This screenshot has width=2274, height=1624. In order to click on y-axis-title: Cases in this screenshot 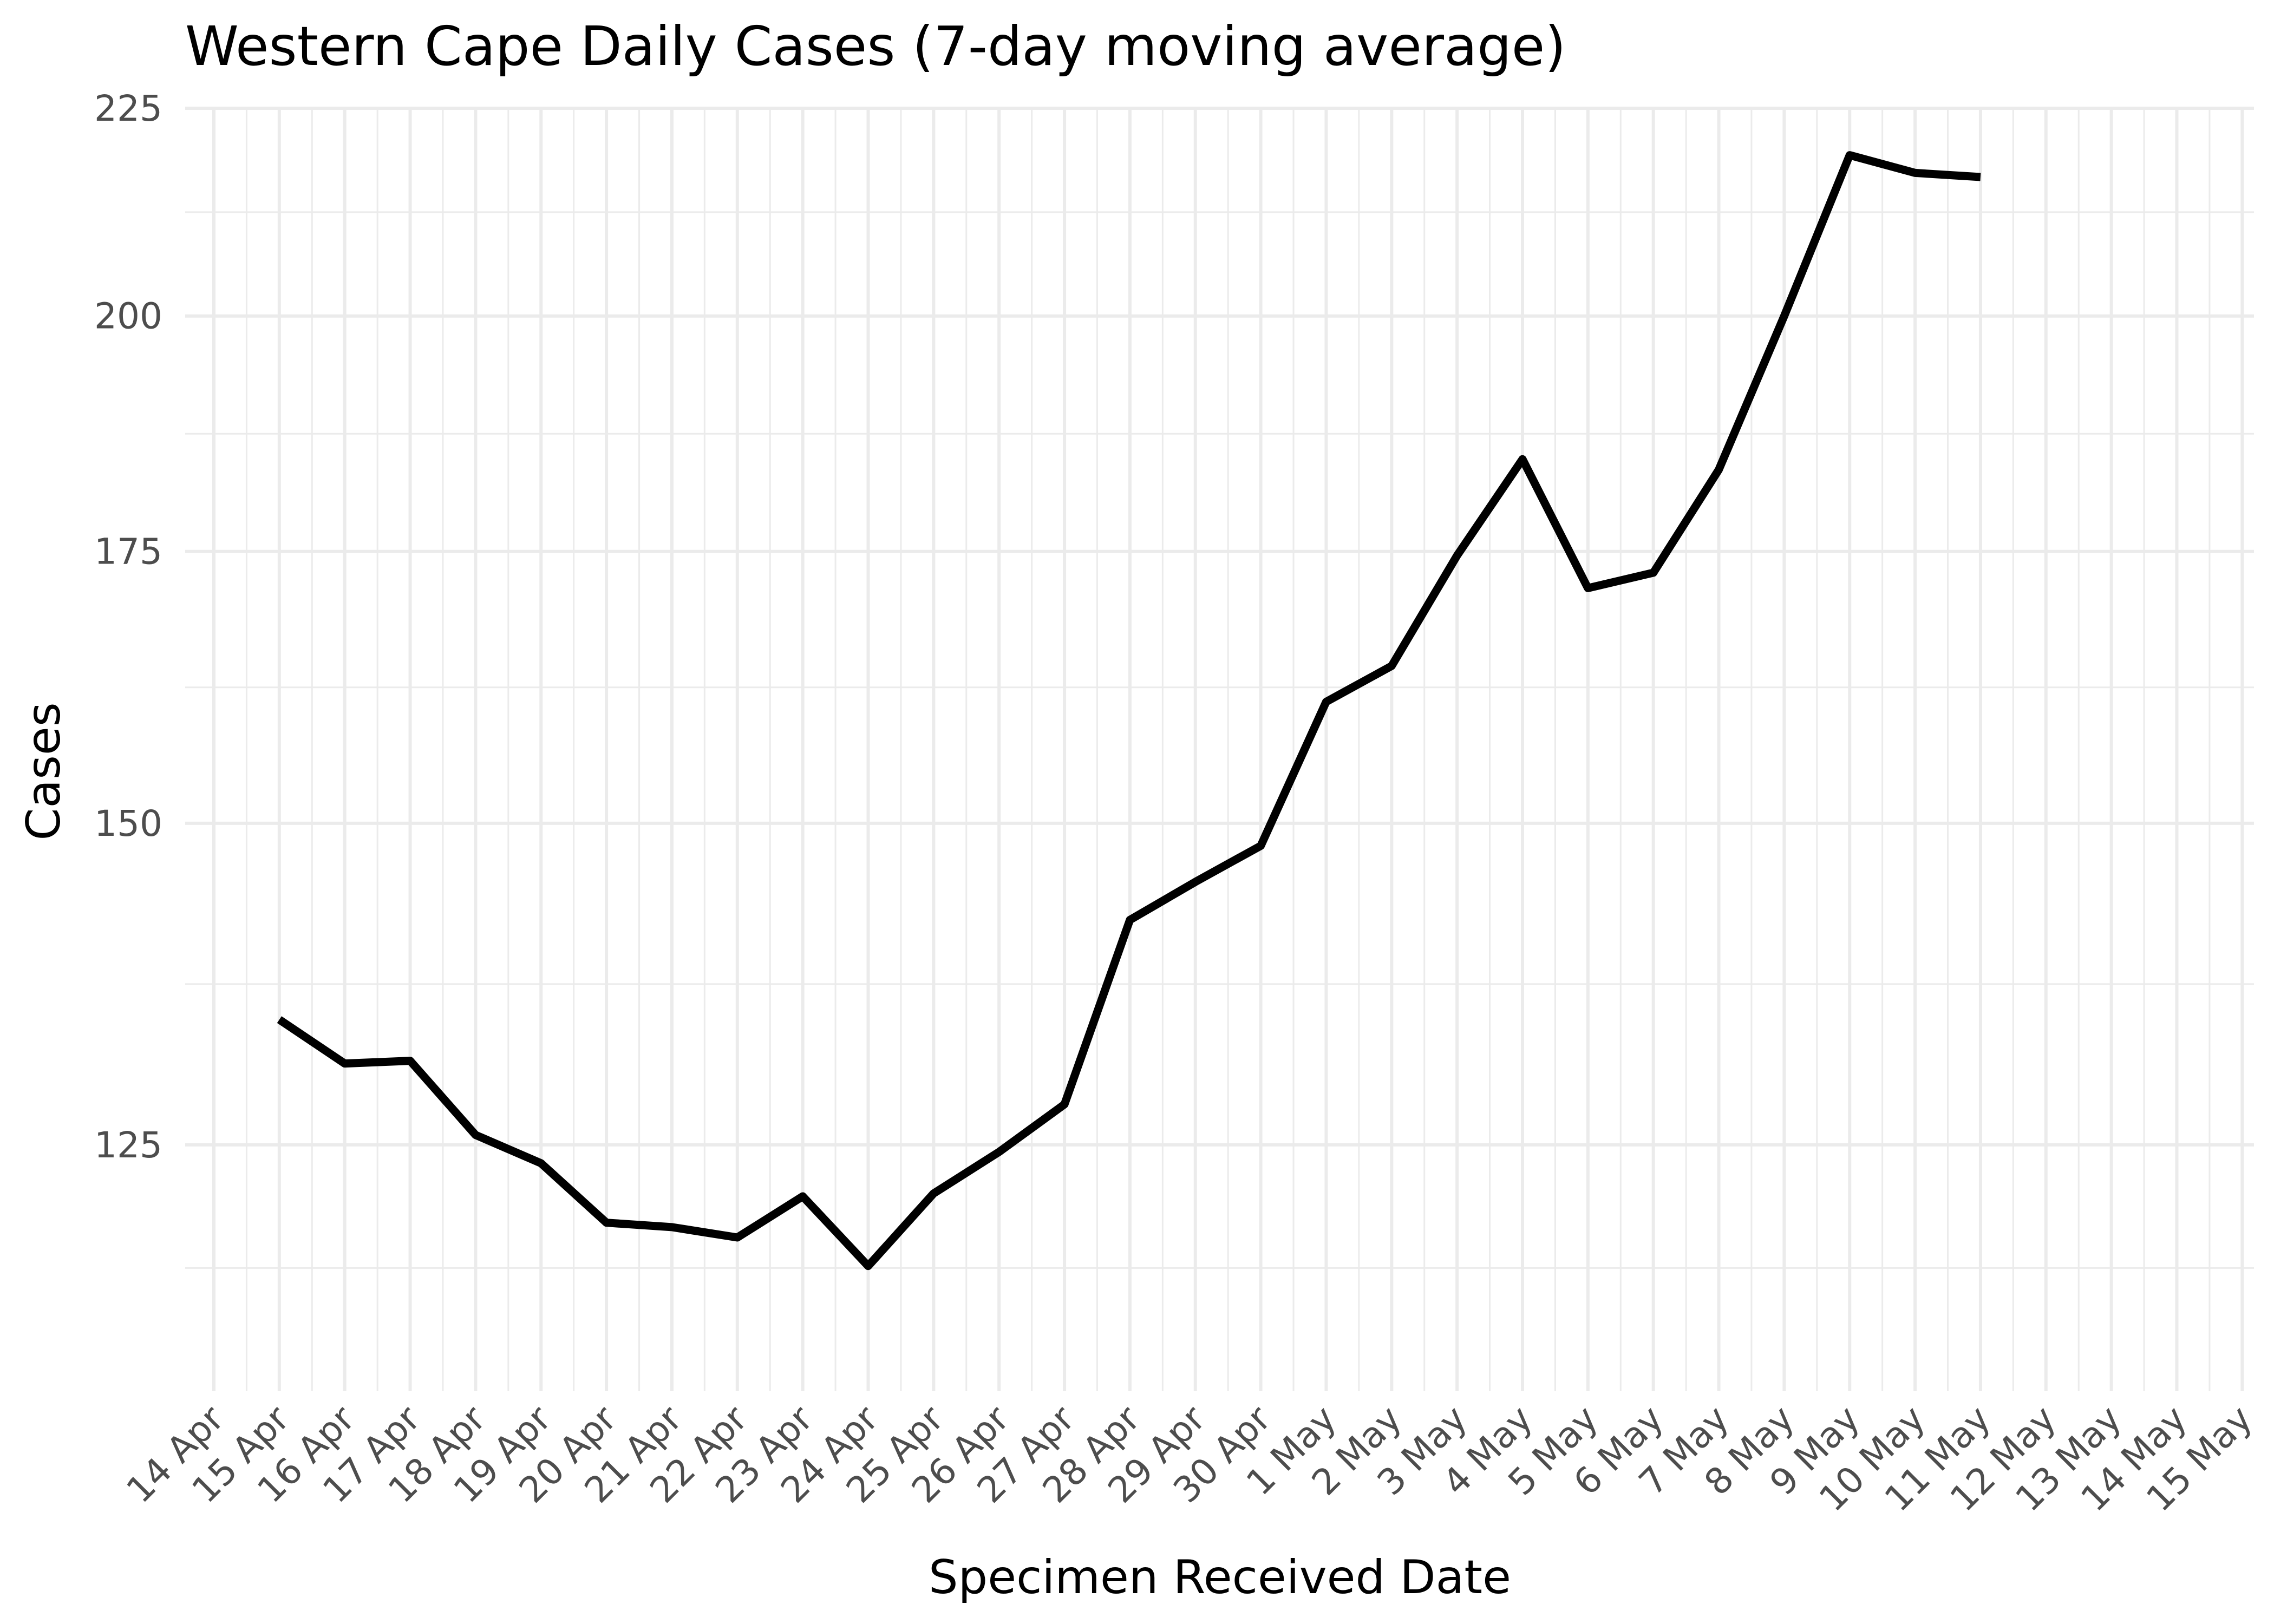, I will do `click(44, 771)`.